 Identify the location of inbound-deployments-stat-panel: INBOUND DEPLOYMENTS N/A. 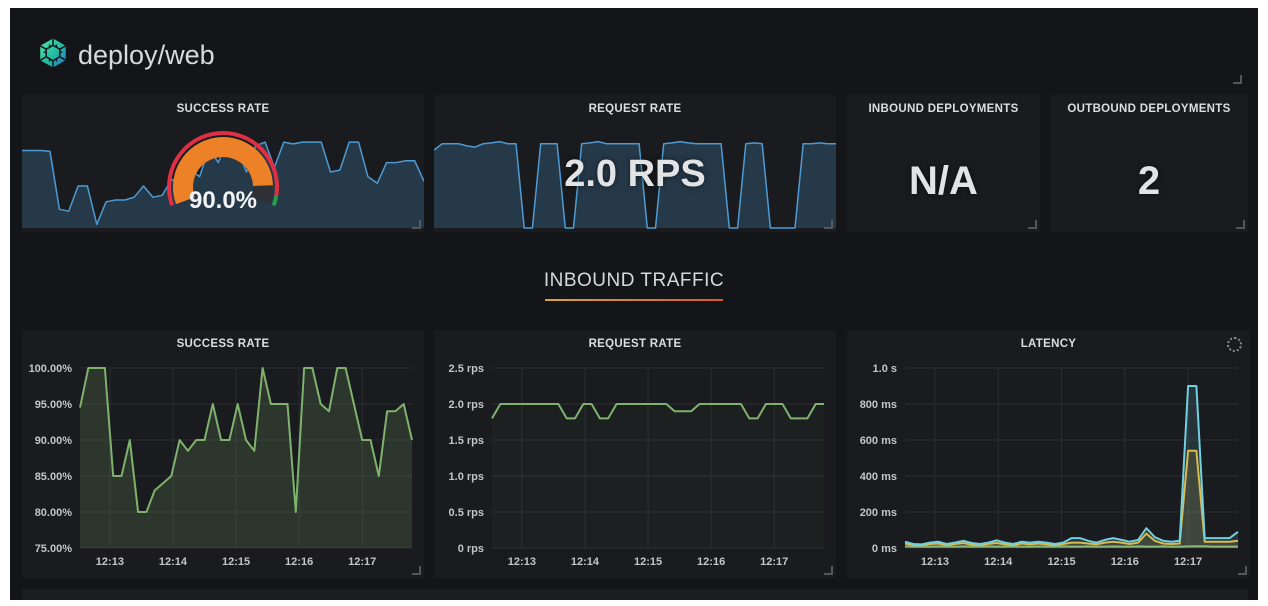
(943, 163).